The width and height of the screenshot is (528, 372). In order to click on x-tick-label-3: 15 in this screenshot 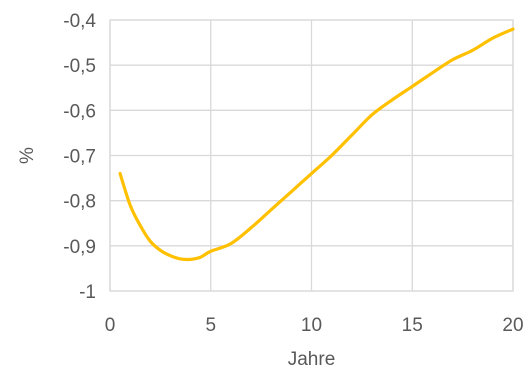, I will do `click(412, 325)`.